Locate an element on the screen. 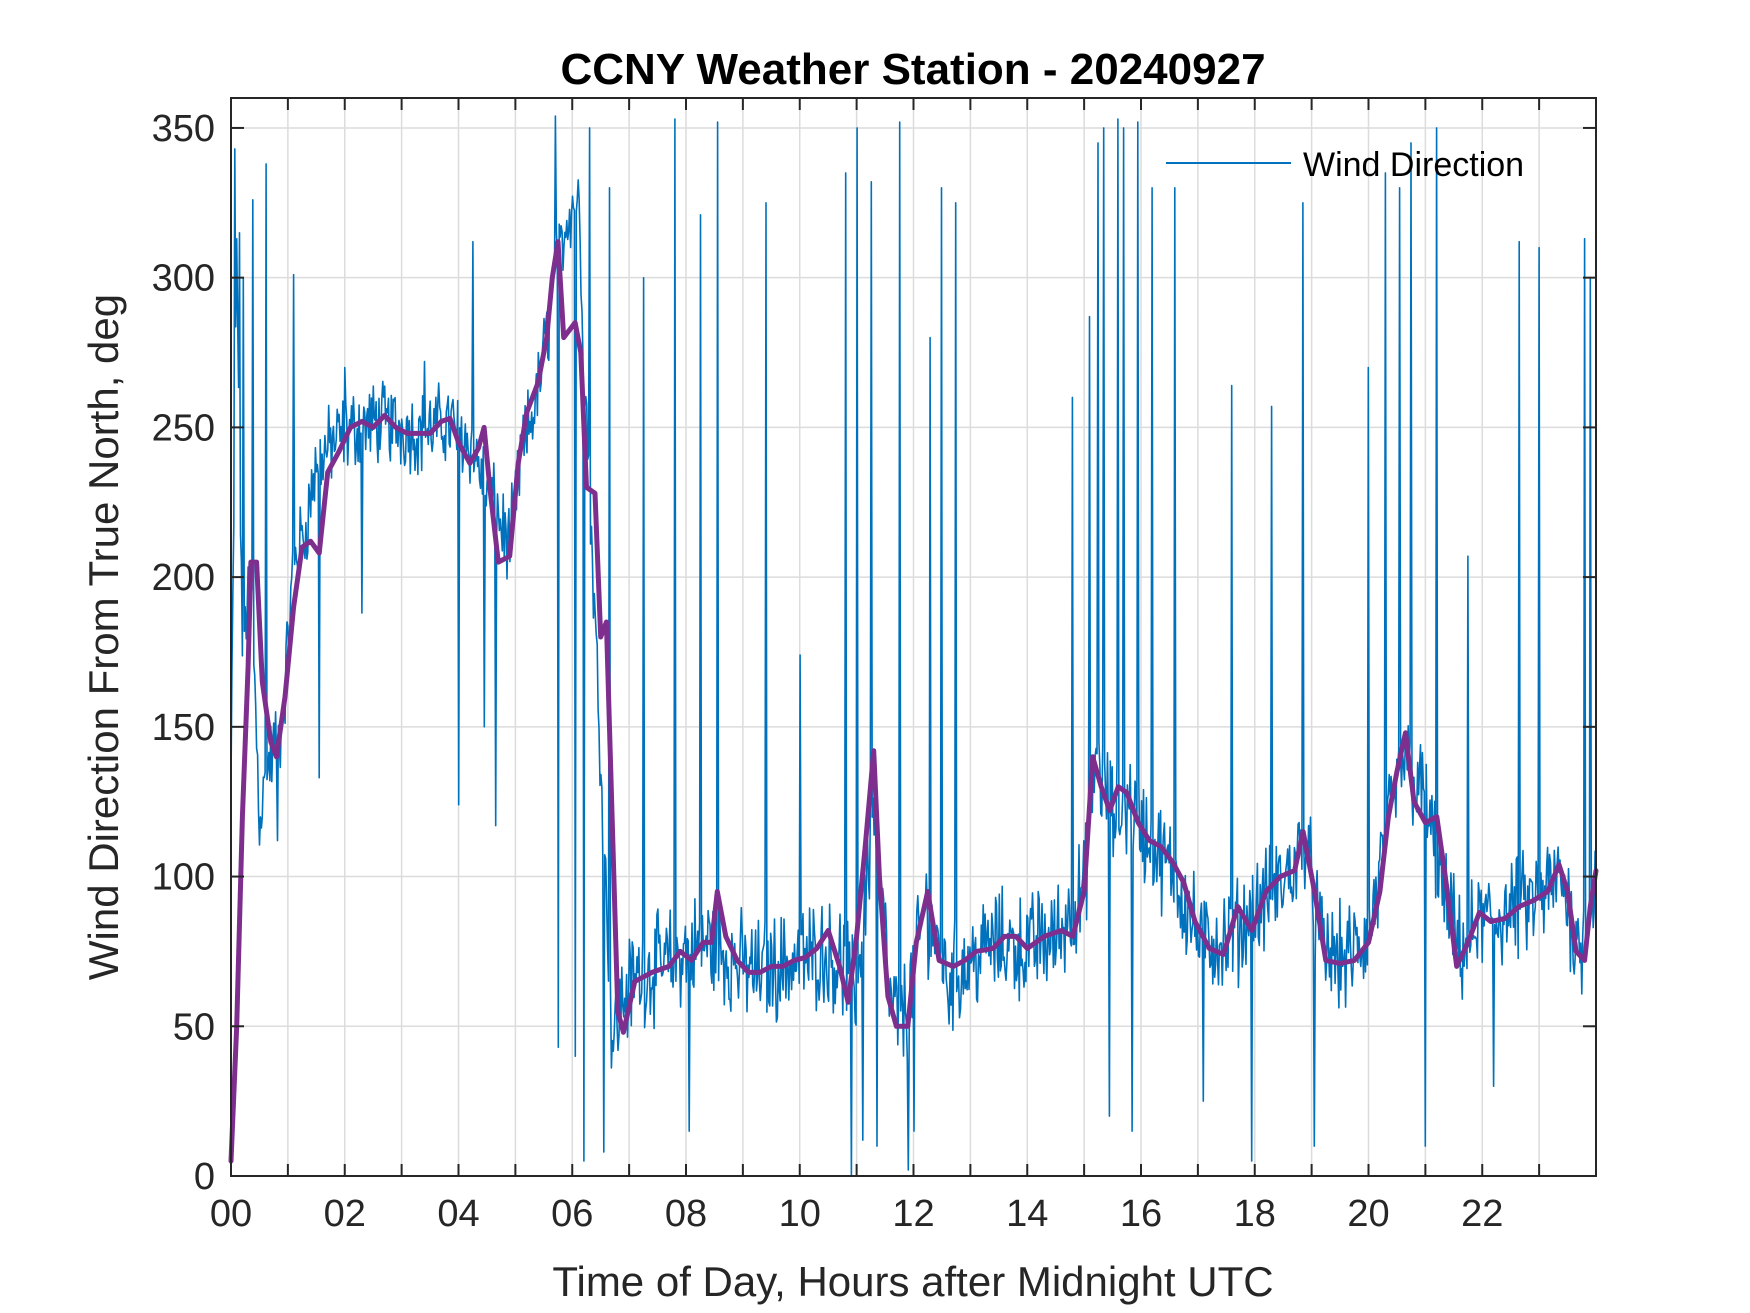 The image size is (1750, 1313). x-tick-label: 00 is located at coordinates (231, 1214).